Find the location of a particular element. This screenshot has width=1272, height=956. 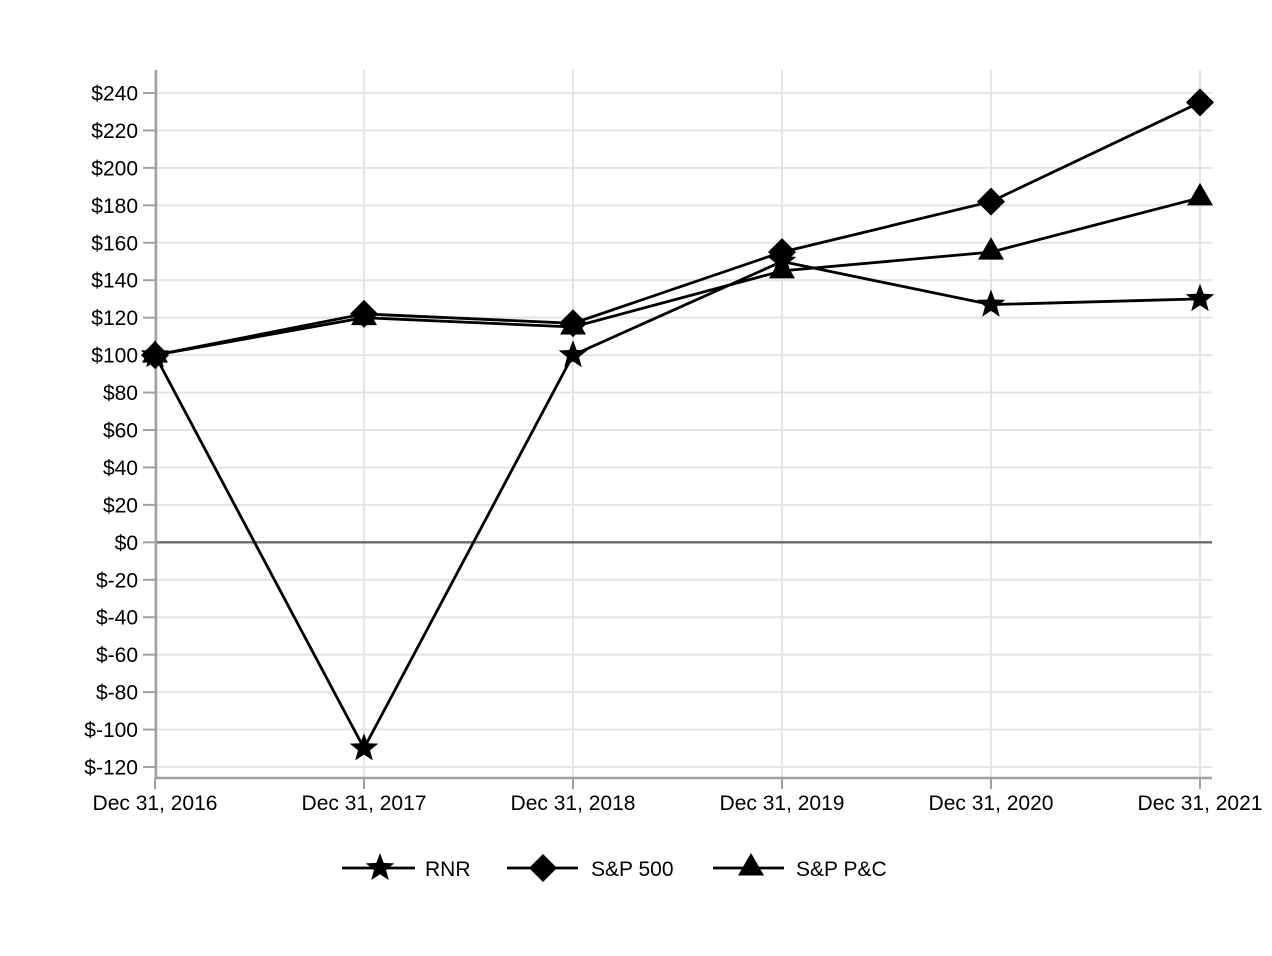

y-tick-label: $-40 is located at coordinates (117, 618).